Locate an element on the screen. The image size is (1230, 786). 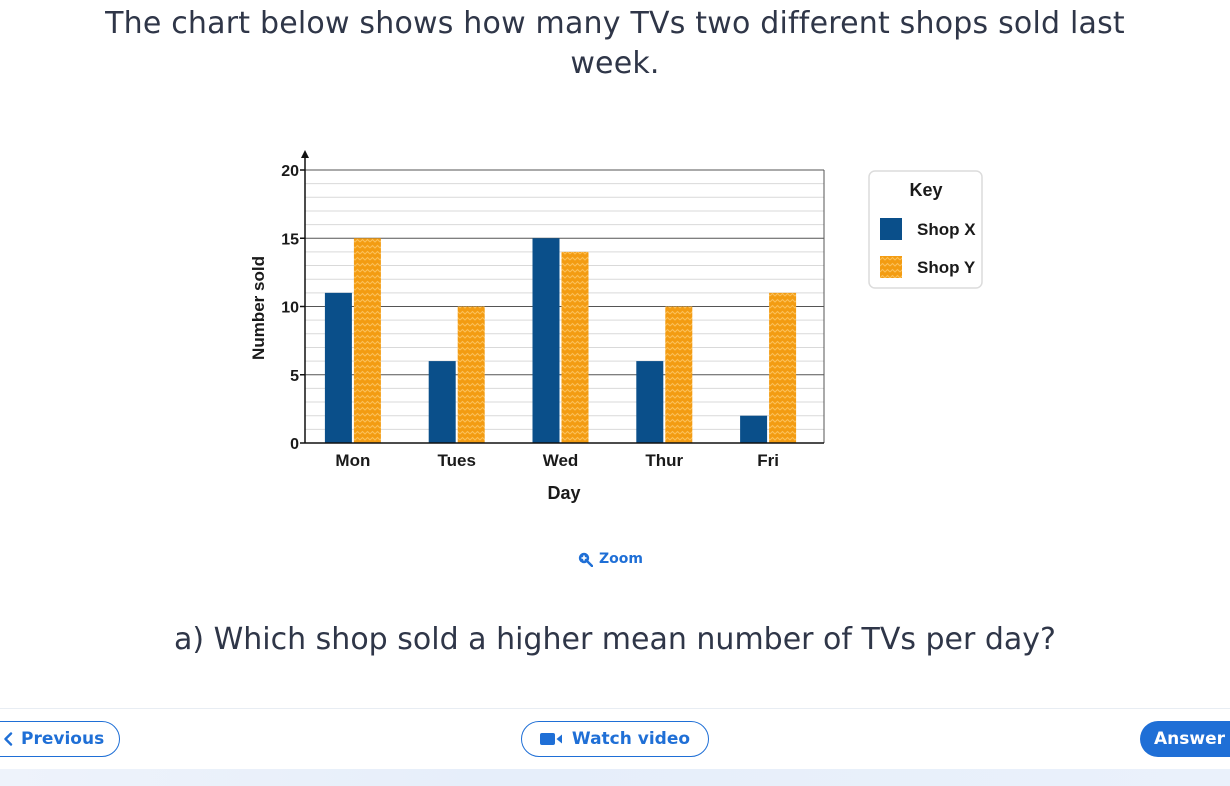
zoom-button: Zoom is located at coordinates (610, 559).